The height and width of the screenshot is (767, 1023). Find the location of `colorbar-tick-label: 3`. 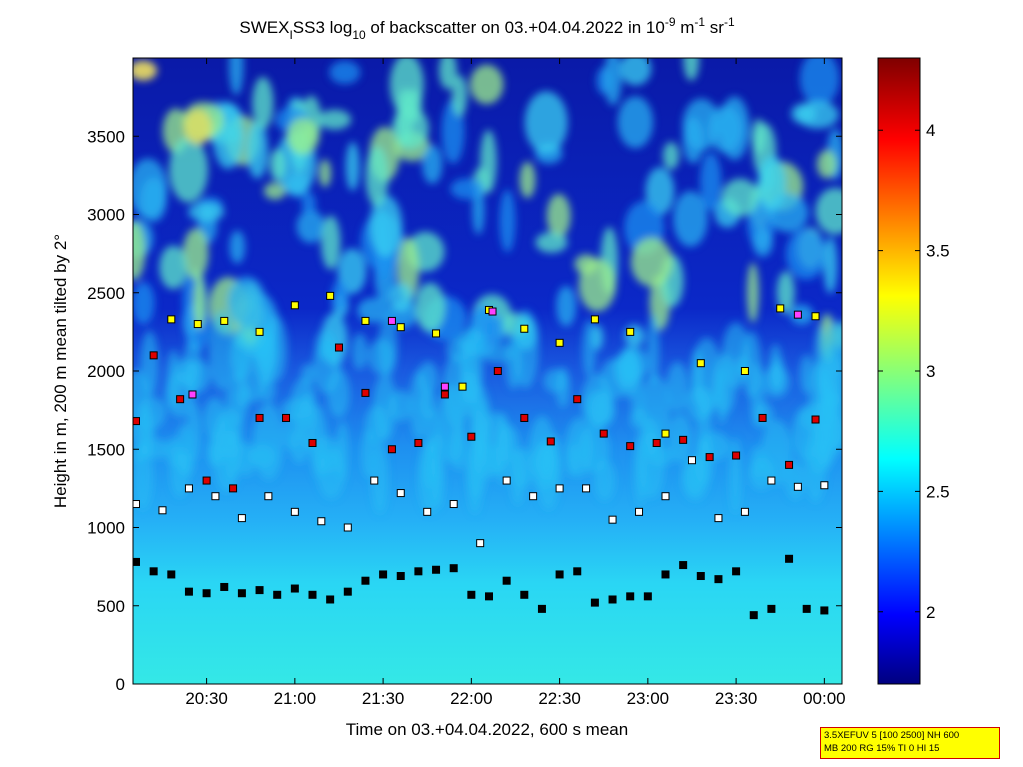

colorbar-tick-label: 3 is located at coordinates (930, 371).